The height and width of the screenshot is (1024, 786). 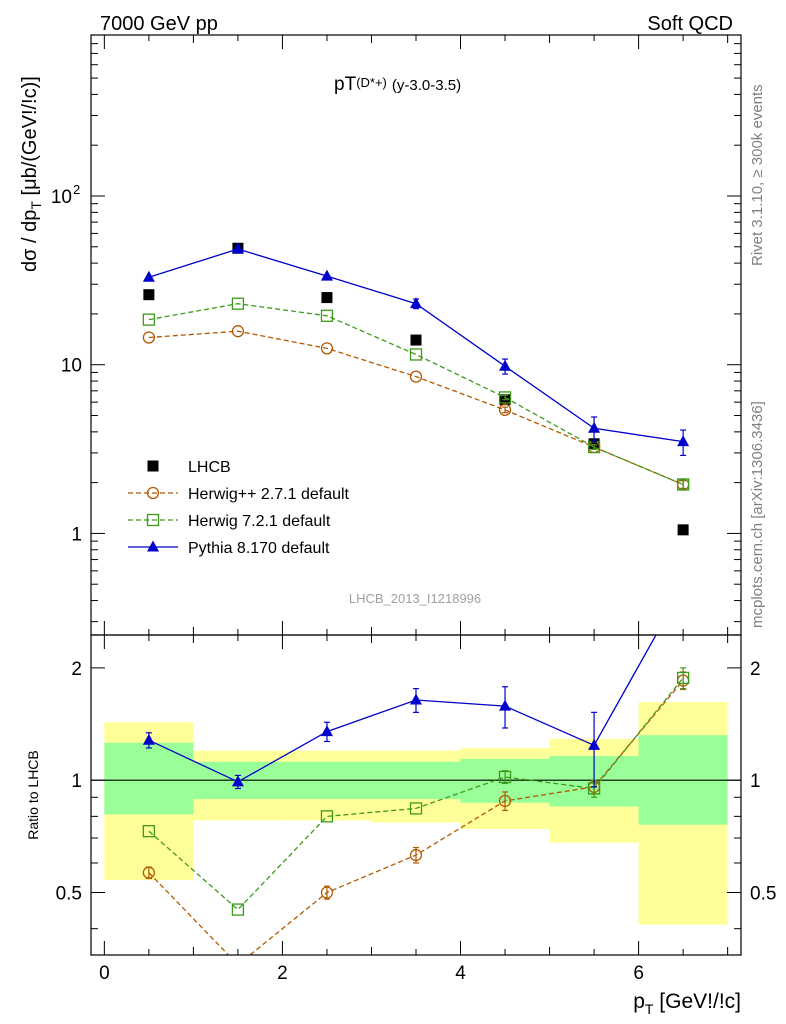 I want to click on x-label-a: p, so click(x=639, y=1001).